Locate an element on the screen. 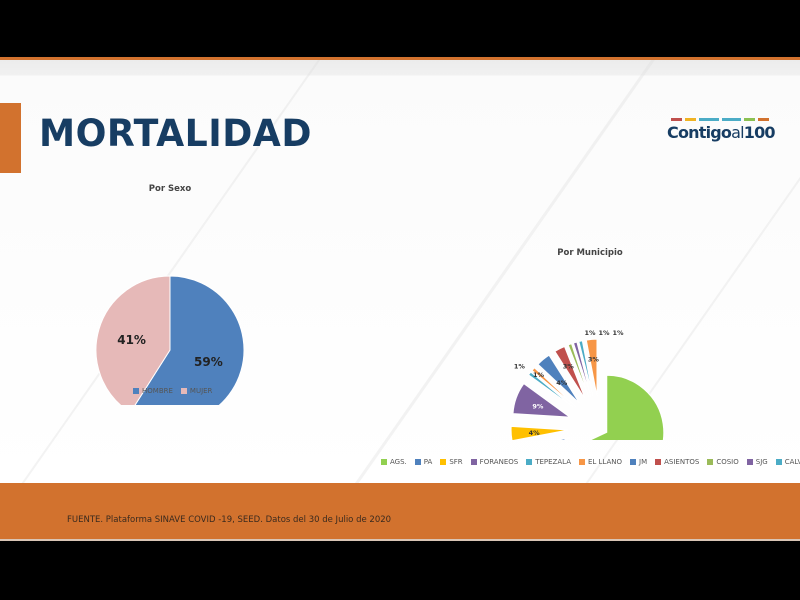 The width and height of the screenshot is (800, 600). legend-label: AGS. is located at coordinates (398, 462).